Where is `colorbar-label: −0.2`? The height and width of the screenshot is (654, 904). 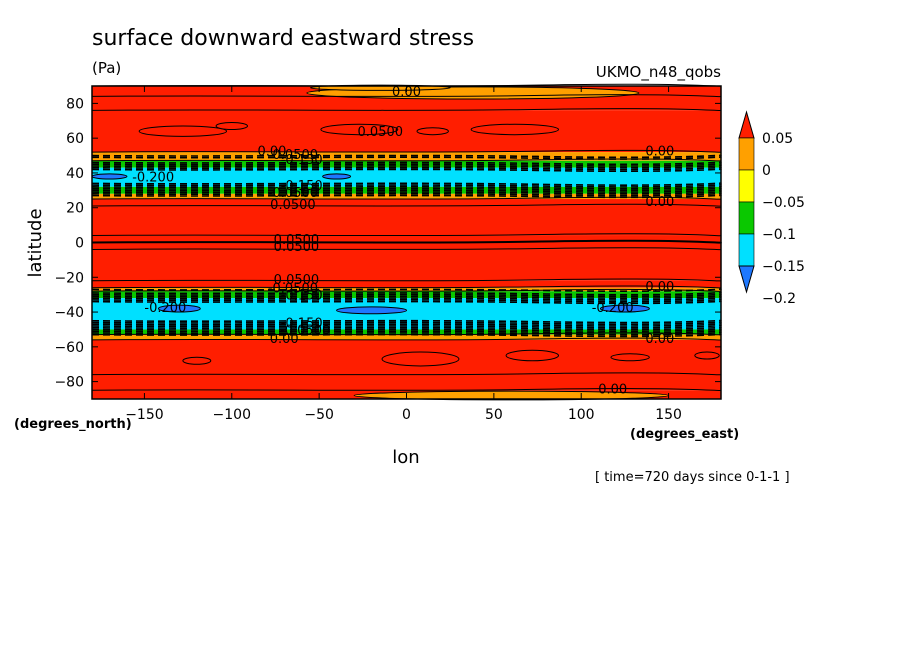
colorbar-label: −0.2 is located at coordinates (779, 299).